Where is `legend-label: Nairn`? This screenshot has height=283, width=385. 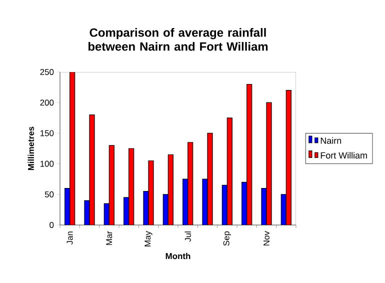 legend-label: Nairn is located at coordinates (331, 140).